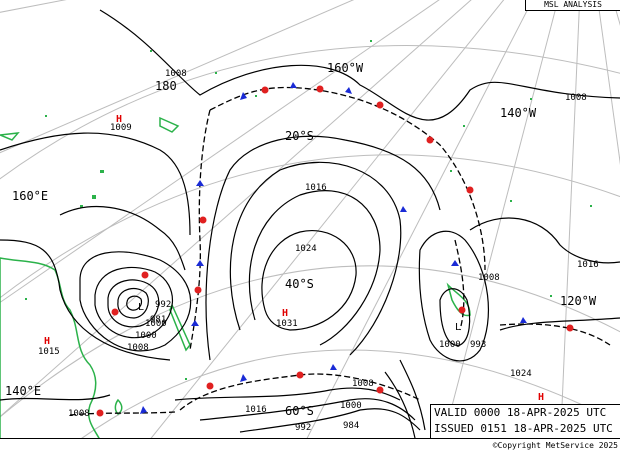  I want to click on lon-label-120w: 120°W, so click(578, 301).